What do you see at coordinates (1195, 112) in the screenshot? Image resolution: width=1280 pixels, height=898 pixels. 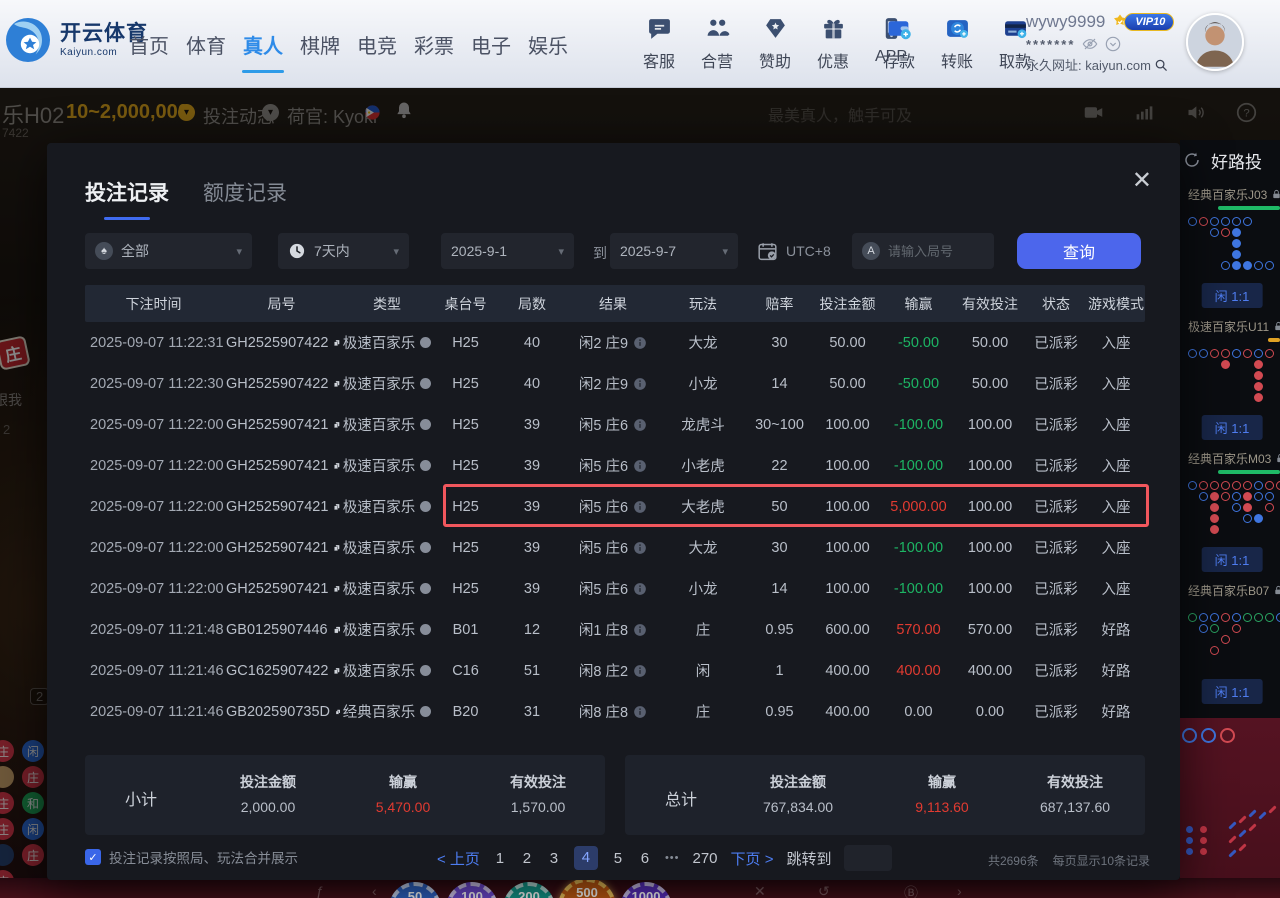 I see `speaker-icon` at bounding box center [1195, 112].